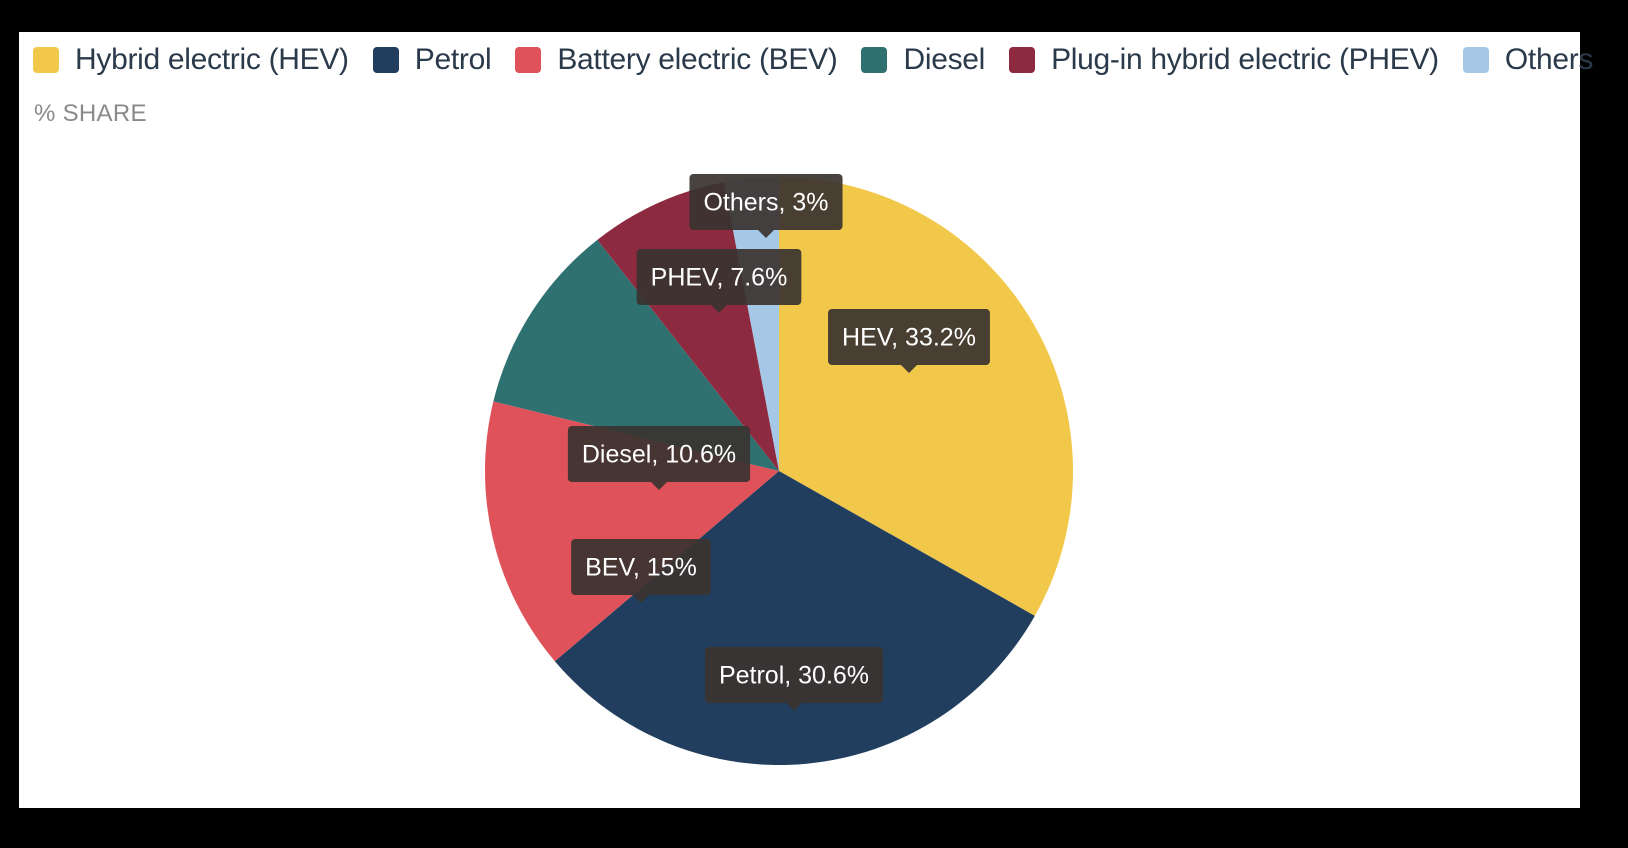  I want to click on legend-label-hev: Hybrid electric (HEV), so click(212, 59).